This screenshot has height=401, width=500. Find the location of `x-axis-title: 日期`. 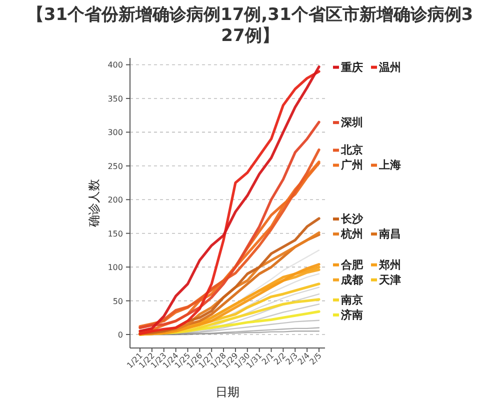

x-axis-title: 日期 is located at coordinates (228, 392).